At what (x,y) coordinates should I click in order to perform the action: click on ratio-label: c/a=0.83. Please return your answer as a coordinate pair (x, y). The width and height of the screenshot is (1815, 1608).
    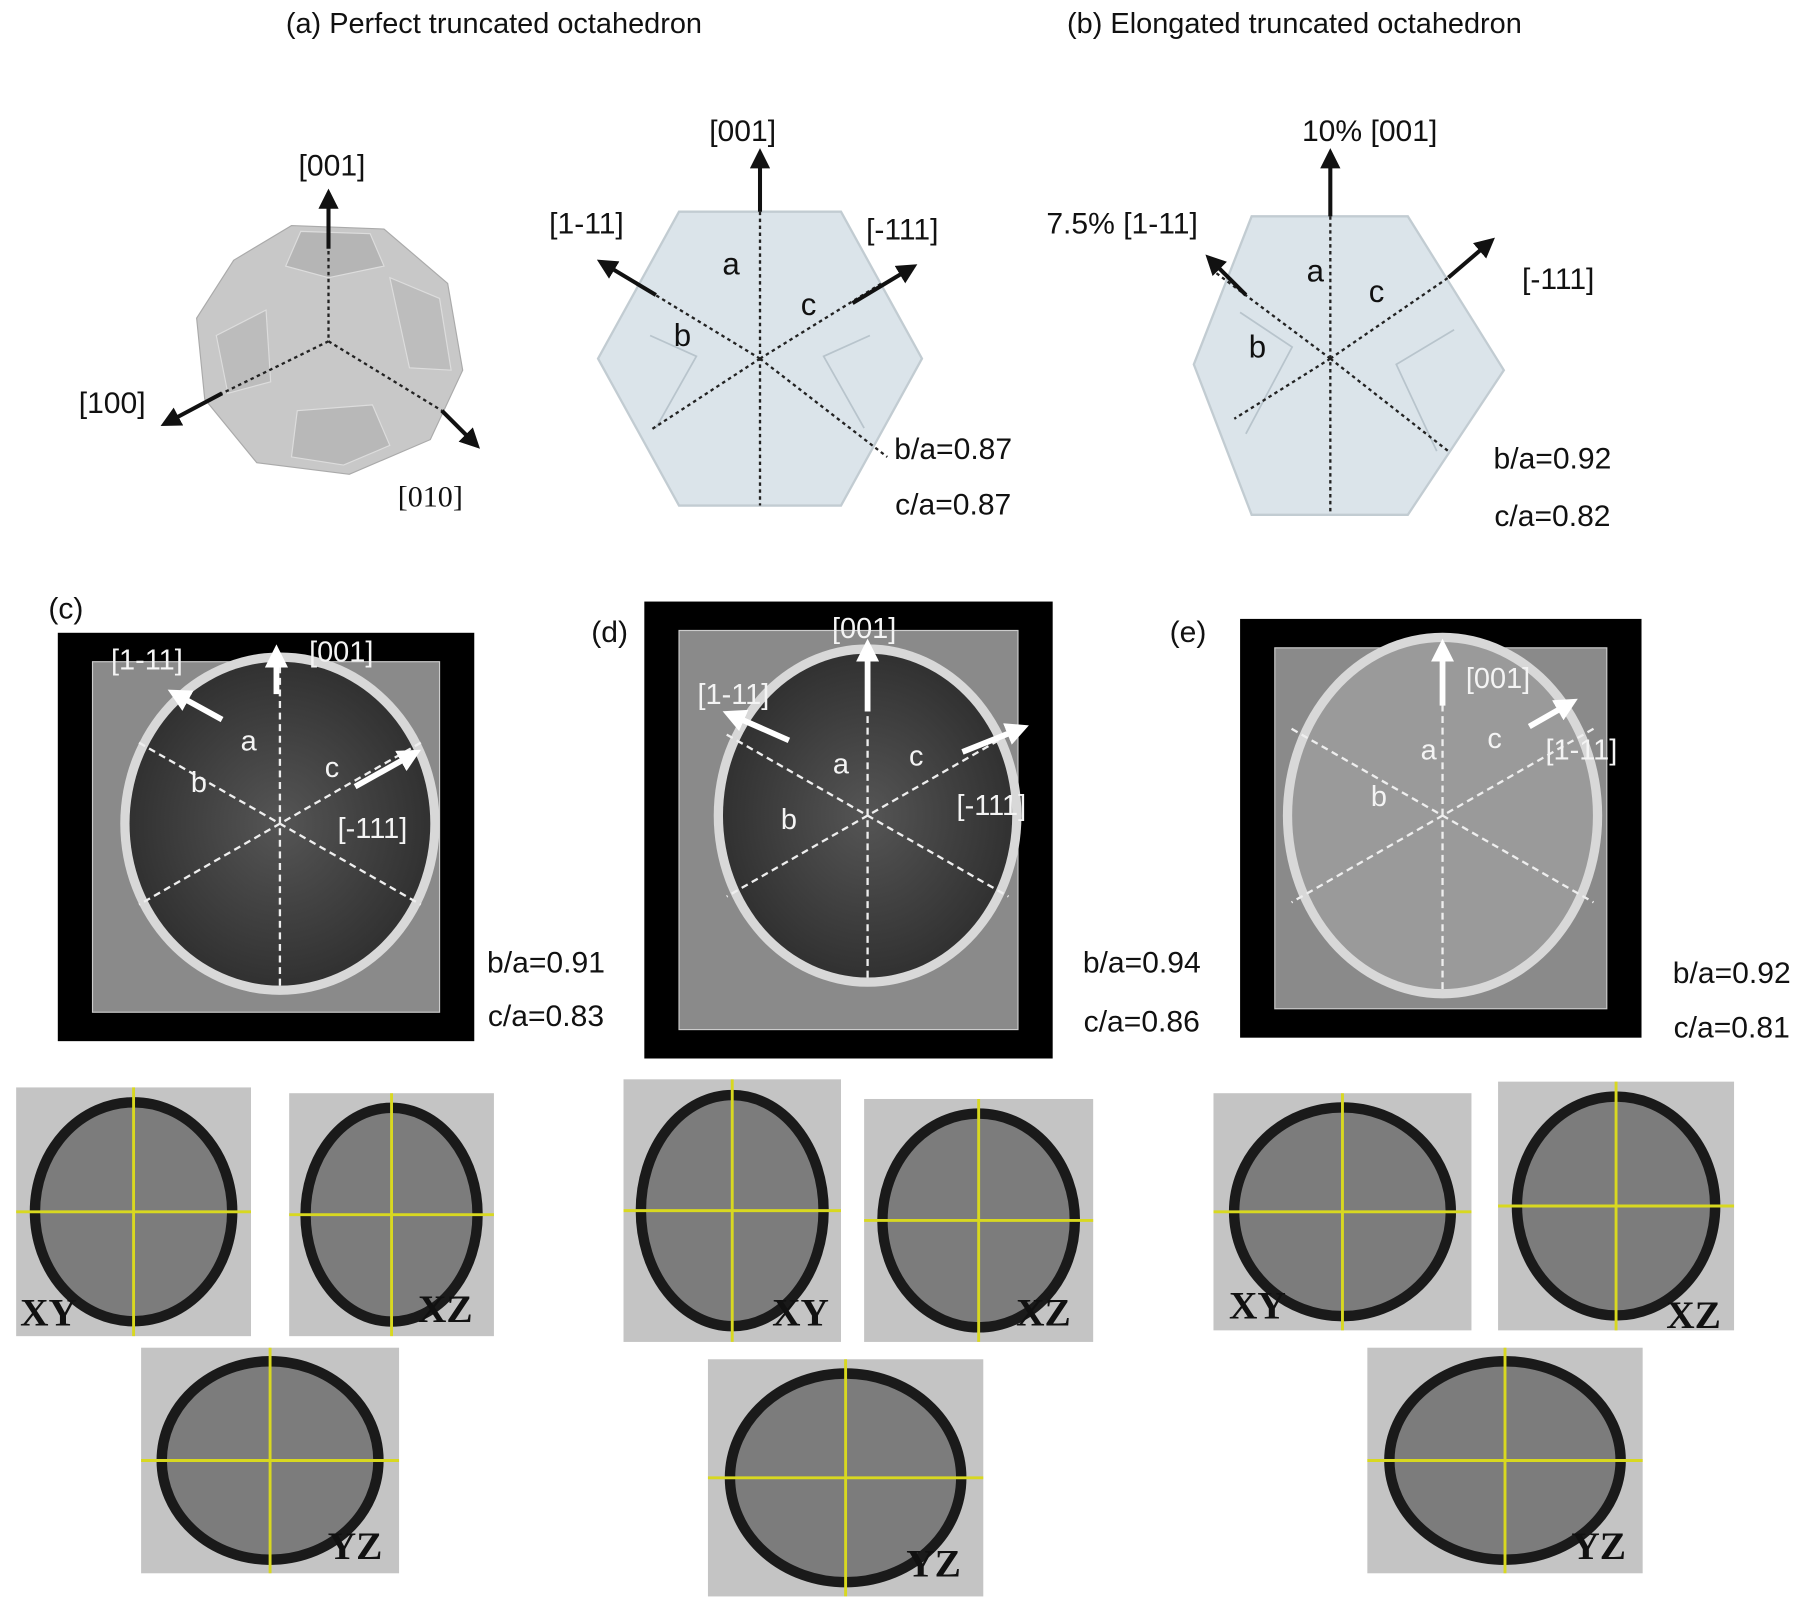
    Looking at the image, I should click on (546, 1016).